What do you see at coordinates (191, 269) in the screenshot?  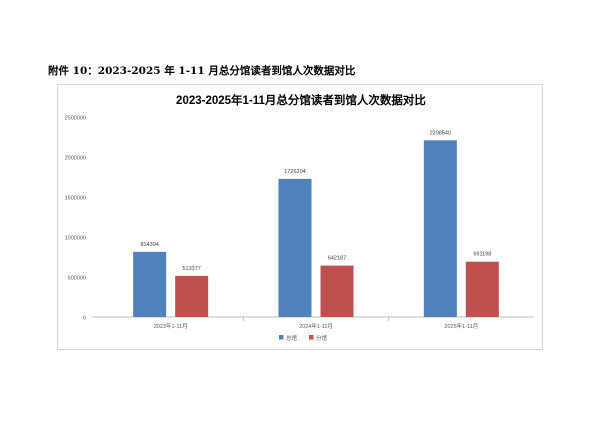 I see `data-label: 513377` at bounding box center [191, 269].